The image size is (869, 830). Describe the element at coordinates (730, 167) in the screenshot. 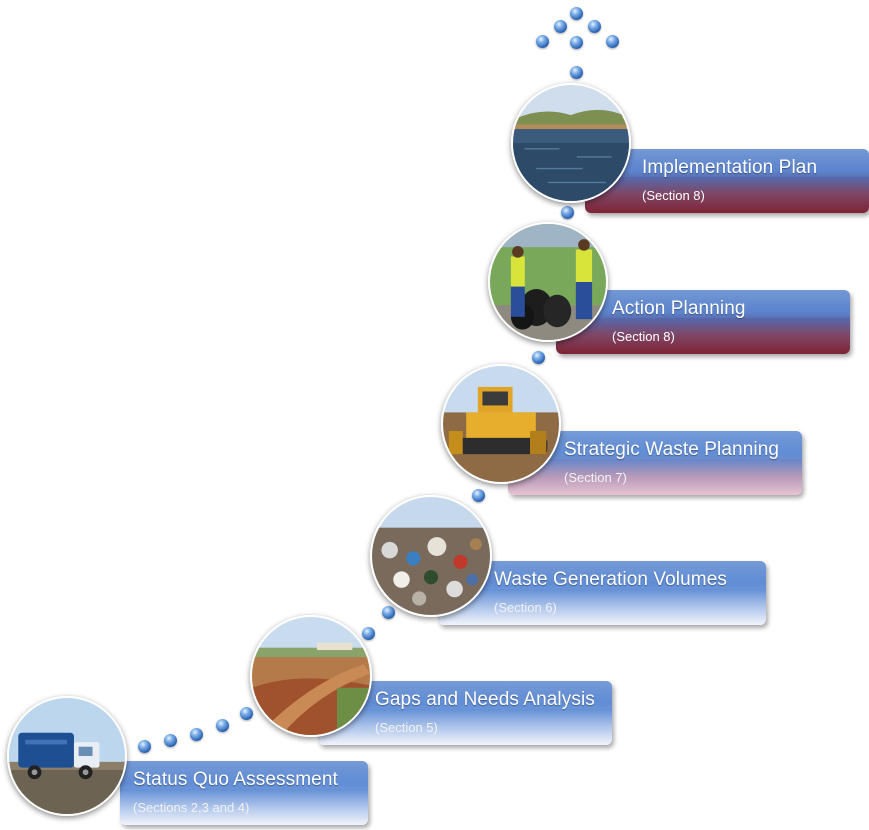

I see `step-title: Implementation Plan` at that location.